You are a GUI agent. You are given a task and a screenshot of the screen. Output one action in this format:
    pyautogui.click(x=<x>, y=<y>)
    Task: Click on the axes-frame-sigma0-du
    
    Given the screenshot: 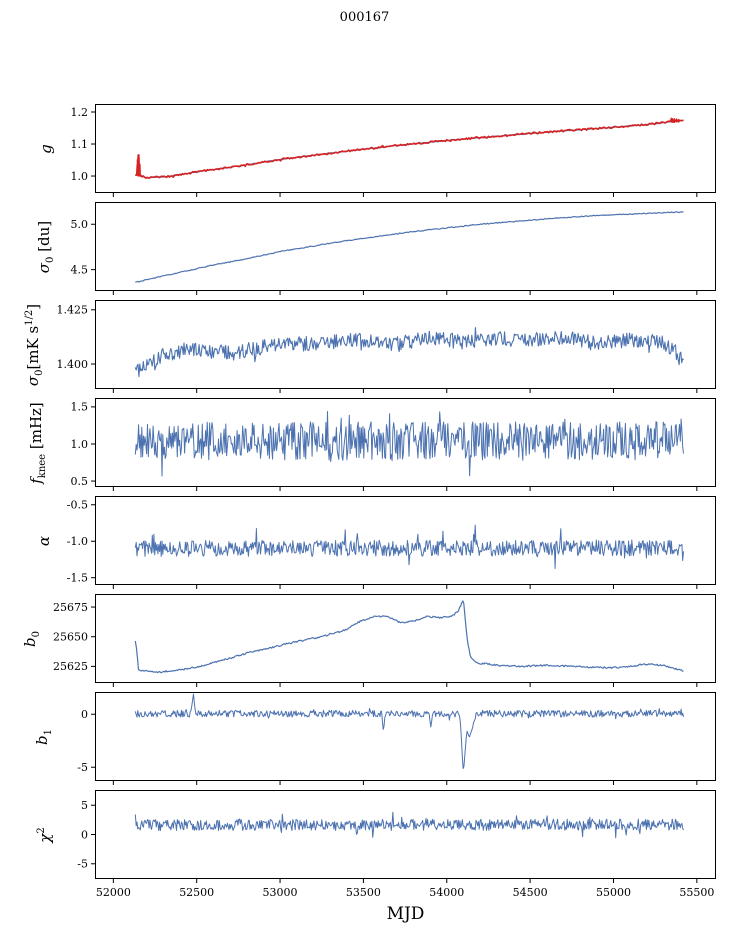 What is the action you would take?
    pyautogui.click(x=405, y=246)
    